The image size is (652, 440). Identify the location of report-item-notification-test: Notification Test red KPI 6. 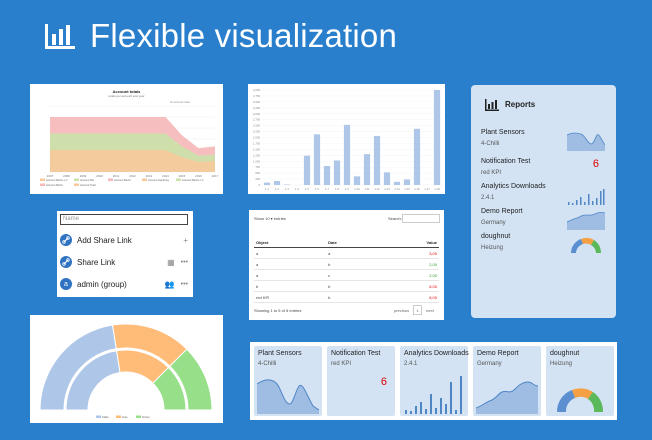
(545, 171).